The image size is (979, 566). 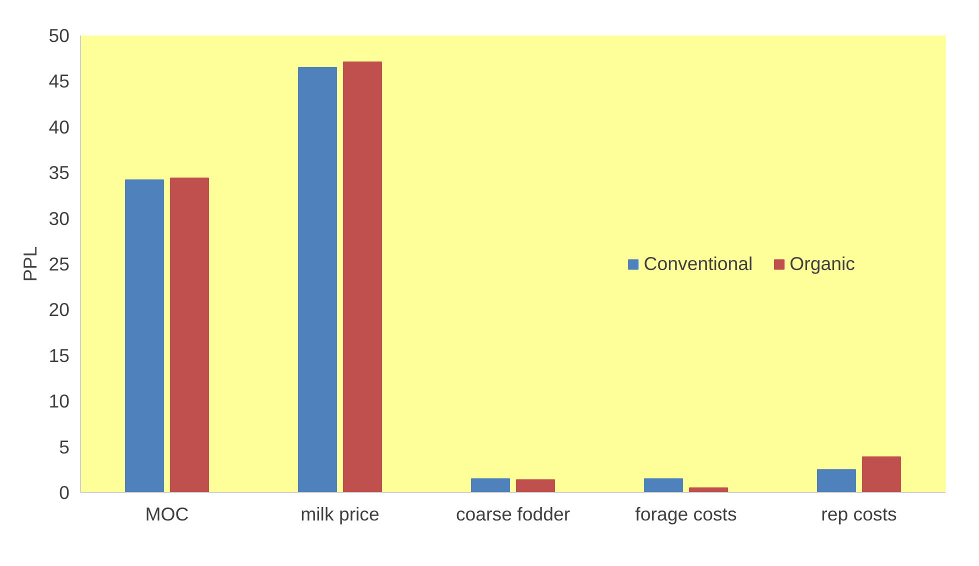 I want to click on y-tick-label: 15, so click(x=59, y=355).